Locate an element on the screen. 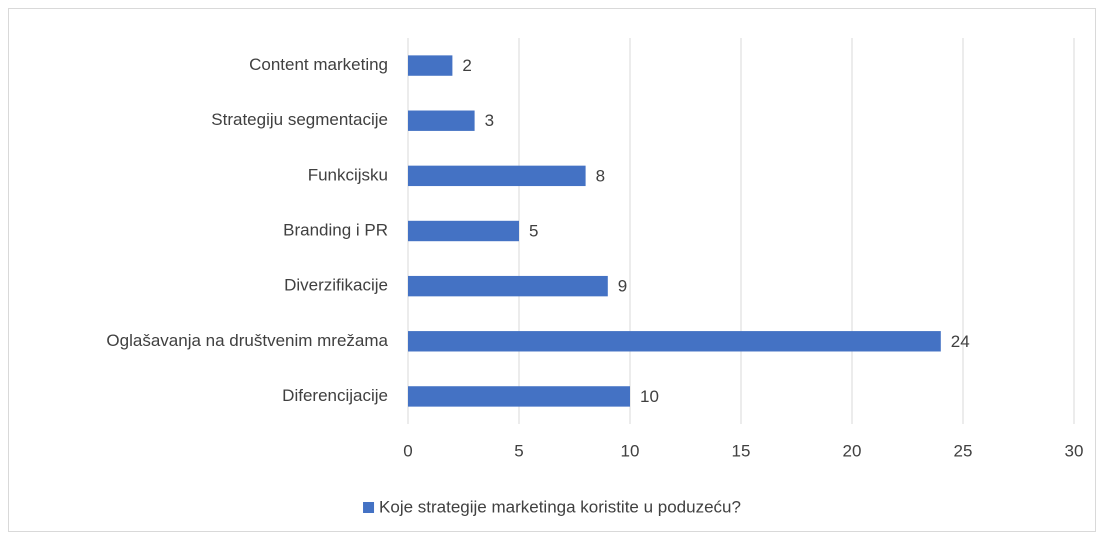  y-tick-label: Diferencijacije is located at coordinates (335, 395).